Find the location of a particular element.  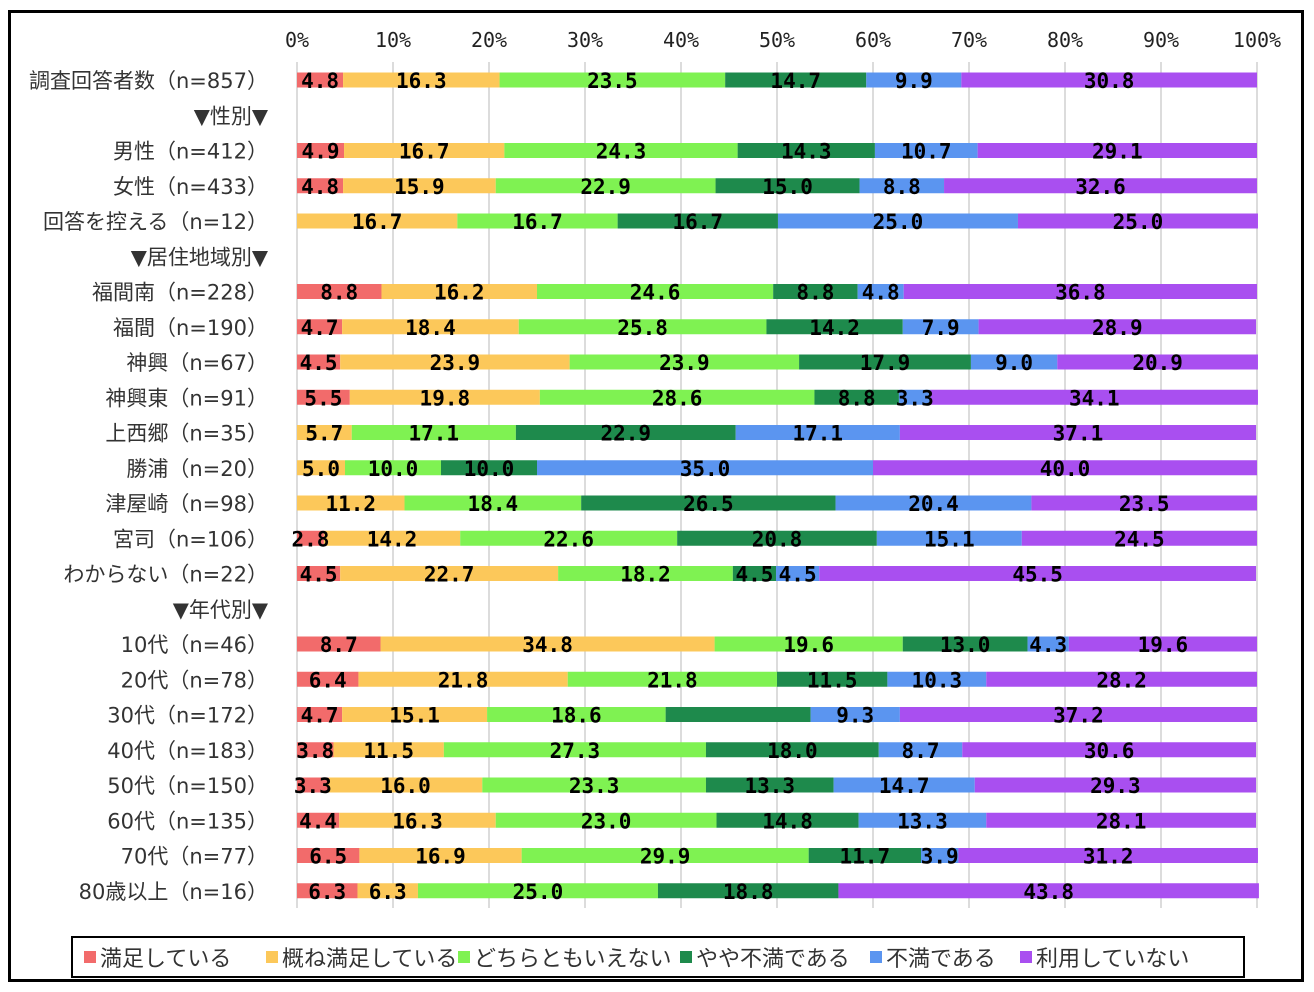

data-label: 11.2 is located at coordinates (350, 504).